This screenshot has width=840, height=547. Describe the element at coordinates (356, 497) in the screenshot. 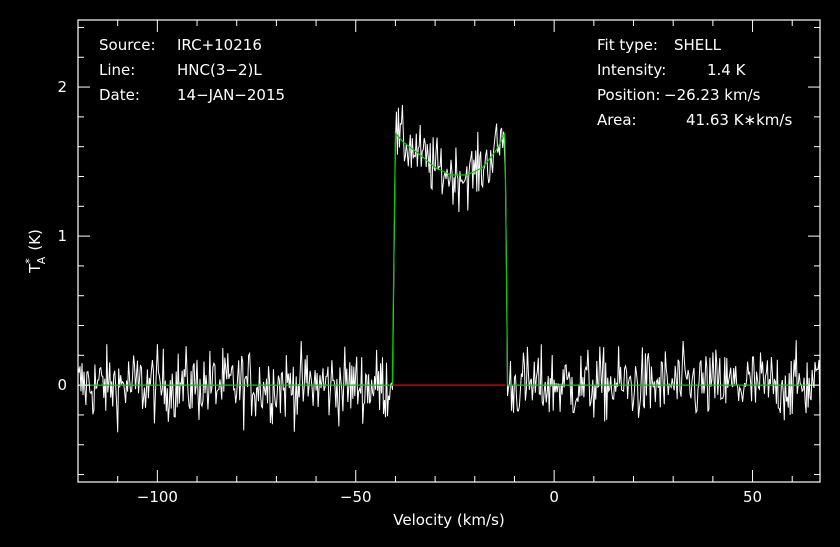

I see `x-tick-label: −50` at that location.